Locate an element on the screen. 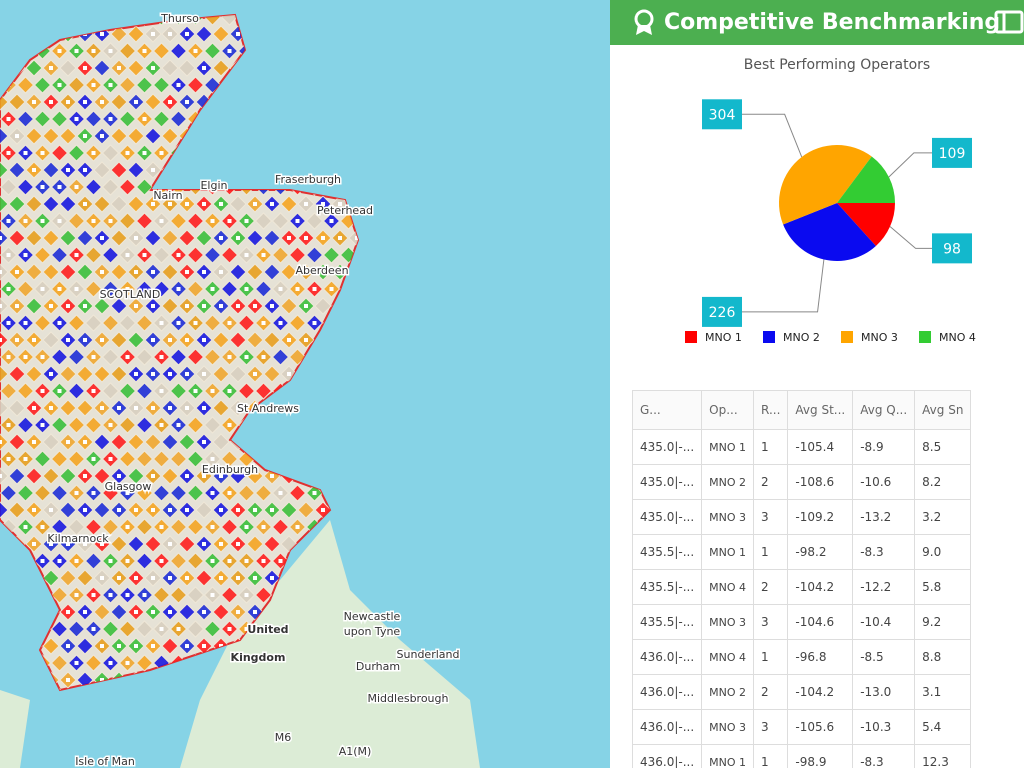 The height and width of the screenshot is (768, 1024). table-row: 435.0|-... MNO 1 1 -105.4 -8.9 8.5 is located at coordinates (801, 447).